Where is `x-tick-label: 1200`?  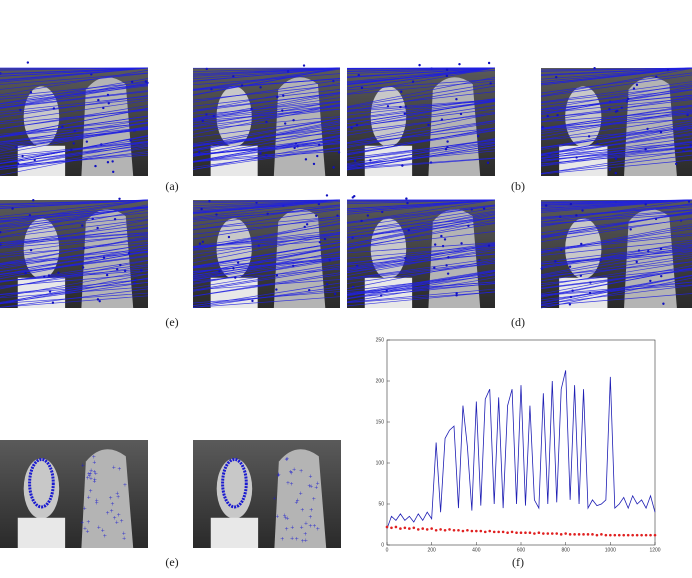
x-tick-label: 1200 is located at coordinates (654, 550).